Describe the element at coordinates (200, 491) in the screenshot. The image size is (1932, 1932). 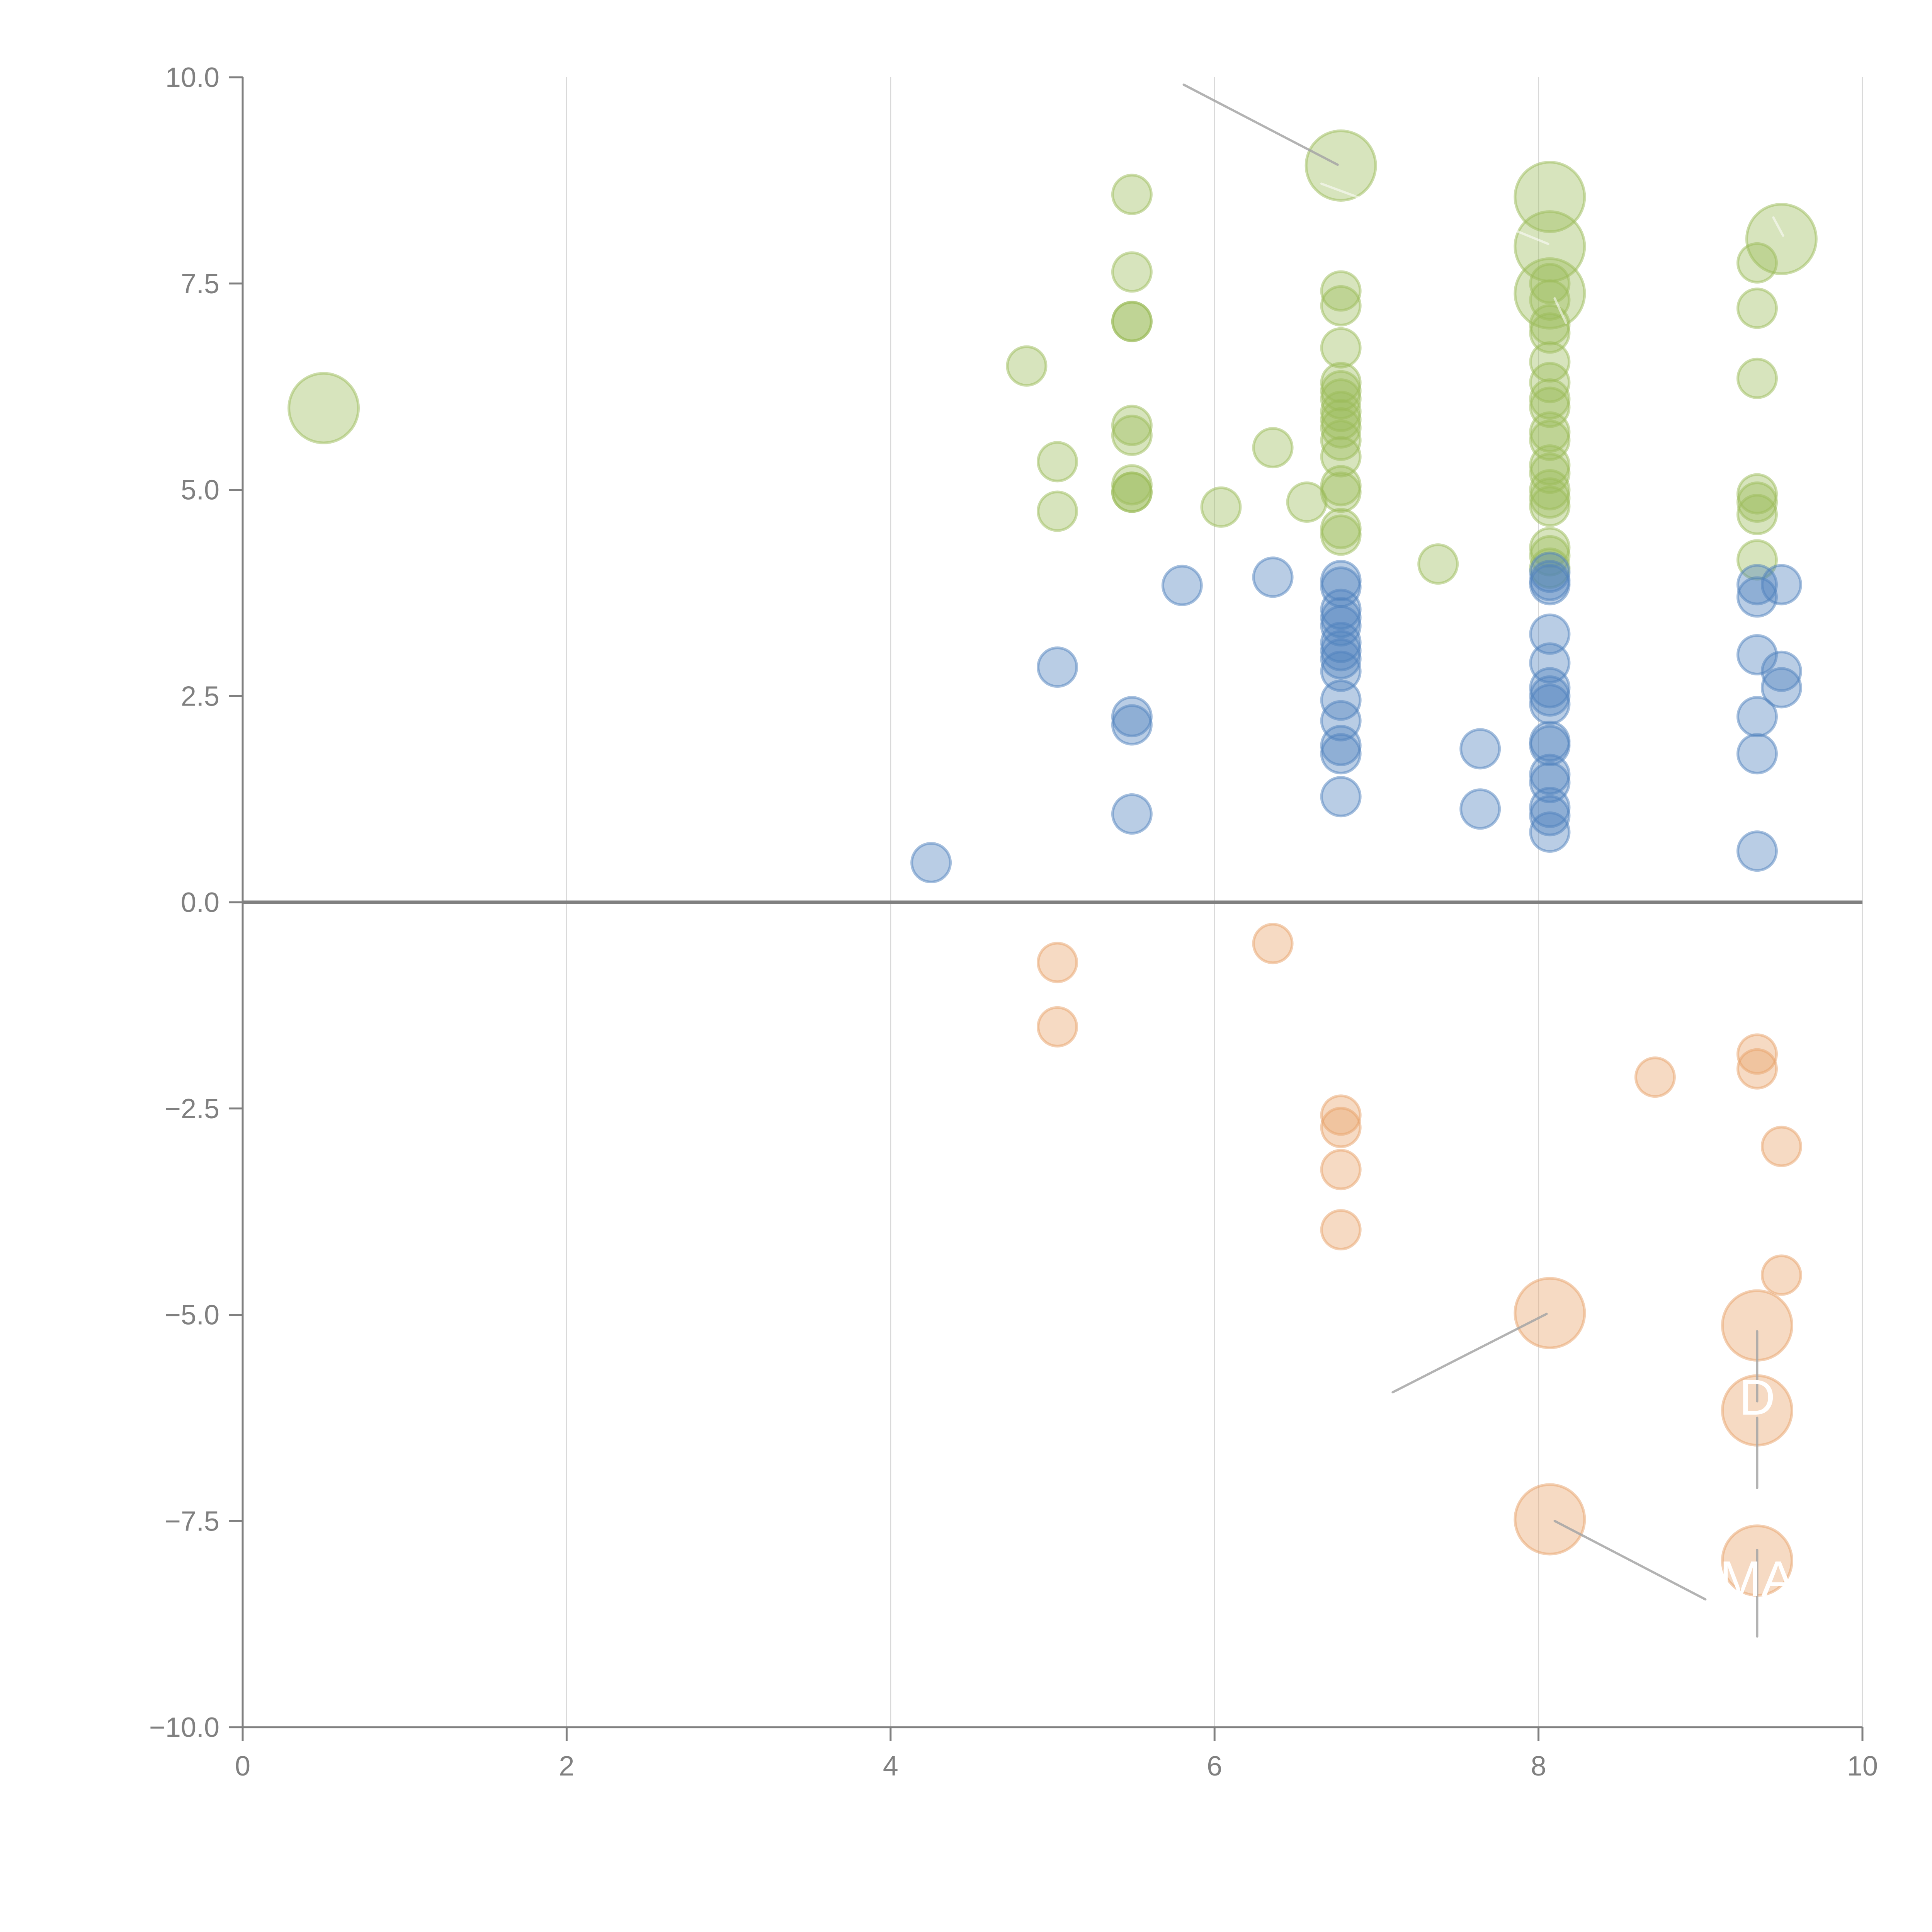
I see `y-tick-label: 5.0` at that location.